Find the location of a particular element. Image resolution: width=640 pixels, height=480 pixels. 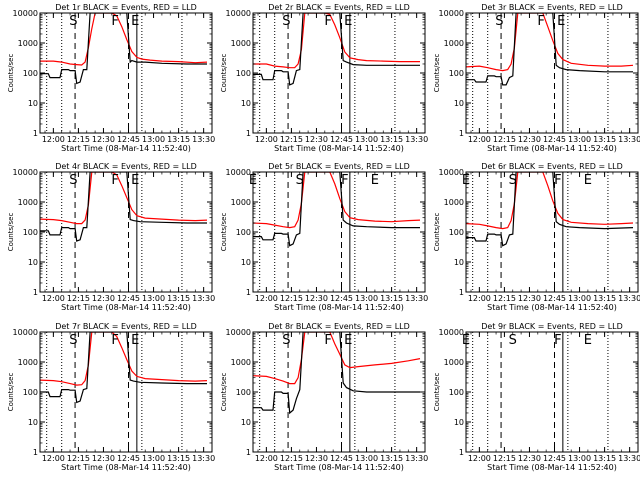

panel-title: Det 6r BLACK = Events, RED = LLD is located at coordinates (552, 166).